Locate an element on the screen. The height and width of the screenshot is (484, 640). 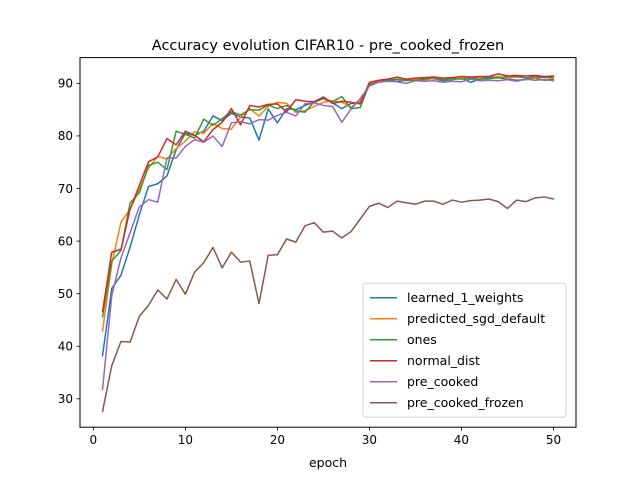
x-axis-ticks: 0 10 20 30 40 50 is located at coordinates (325, 437).